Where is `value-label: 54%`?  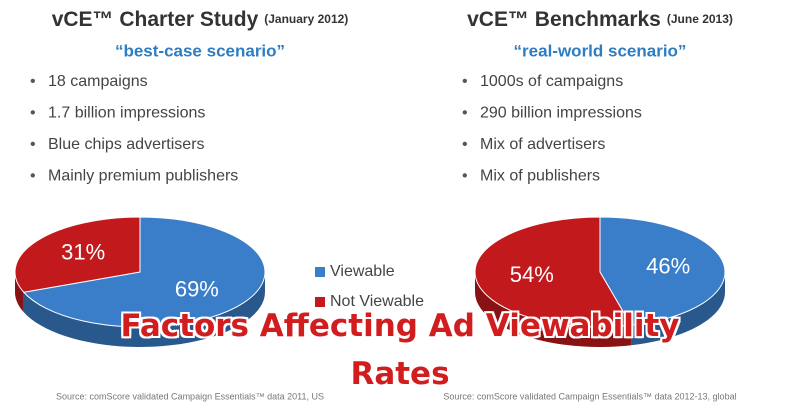 value-label: 54% is located at coordinates (532, 274).